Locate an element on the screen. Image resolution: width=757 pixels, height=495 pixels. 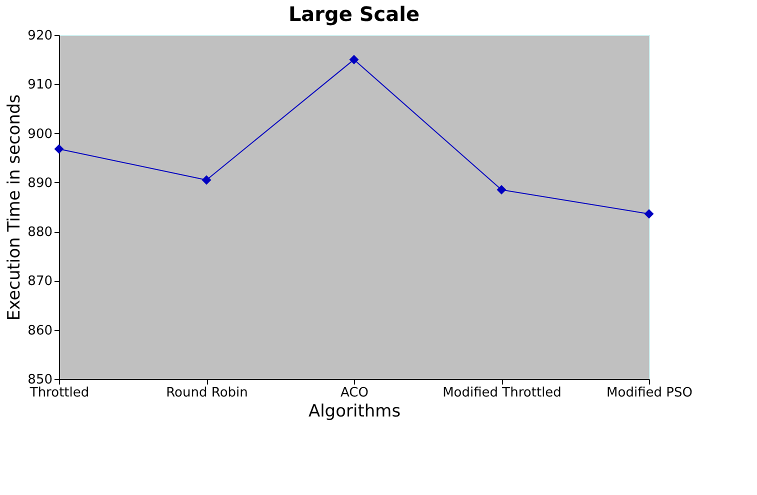
y-axis-title: Execution Time in seconds is located at coordinates (14, 207).